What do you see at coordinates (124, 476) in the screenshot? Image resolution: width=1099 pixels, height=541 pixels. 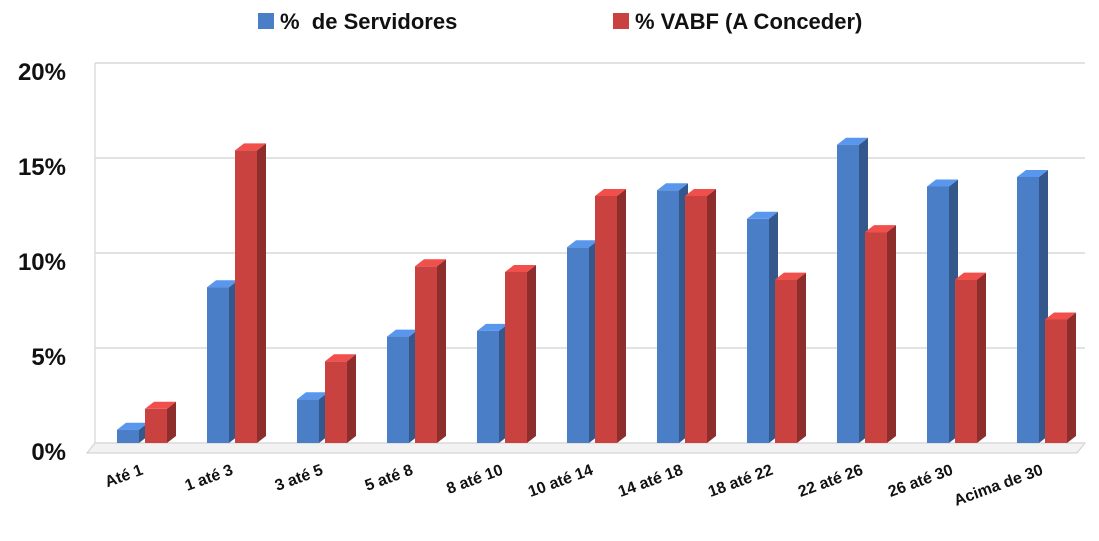 I see `x-tick-label: Até 1` at bounding box center [124, 476].